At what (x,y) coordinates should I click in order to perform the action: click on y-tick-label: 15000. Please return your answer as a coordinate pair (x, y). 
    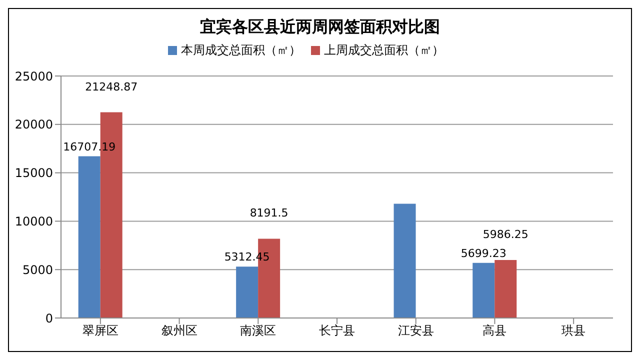
    Looking at the image, I should click on (33, 173).